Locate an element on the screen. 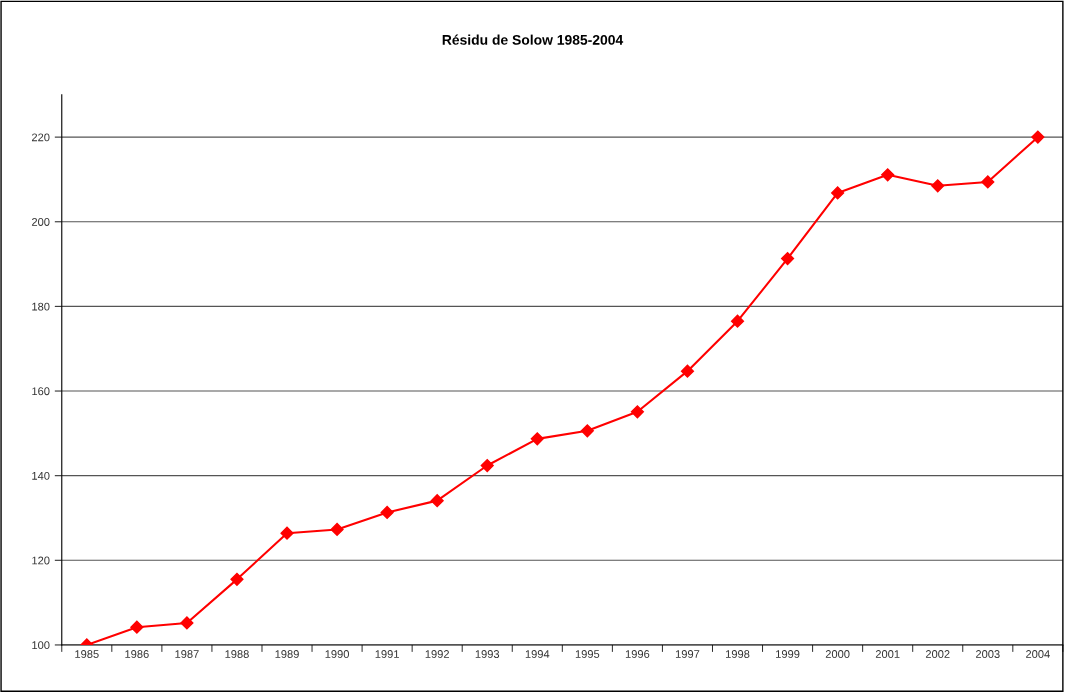 This screenshot has width=1065, height=692. x-tick-label: 1988 is located at coordinates (237, 654).